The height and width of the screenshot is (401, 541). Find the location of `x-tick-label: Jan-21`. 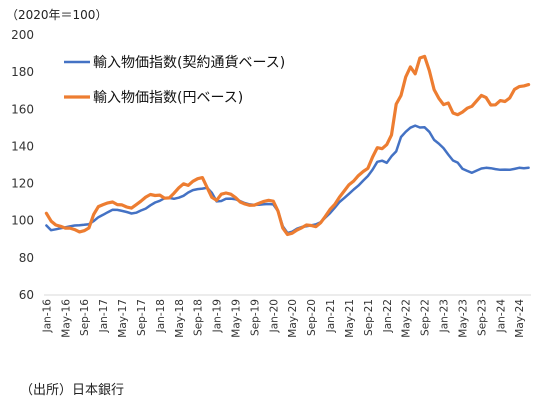

x-tick-label: Jan-21 is located at coordinates (331, 316).